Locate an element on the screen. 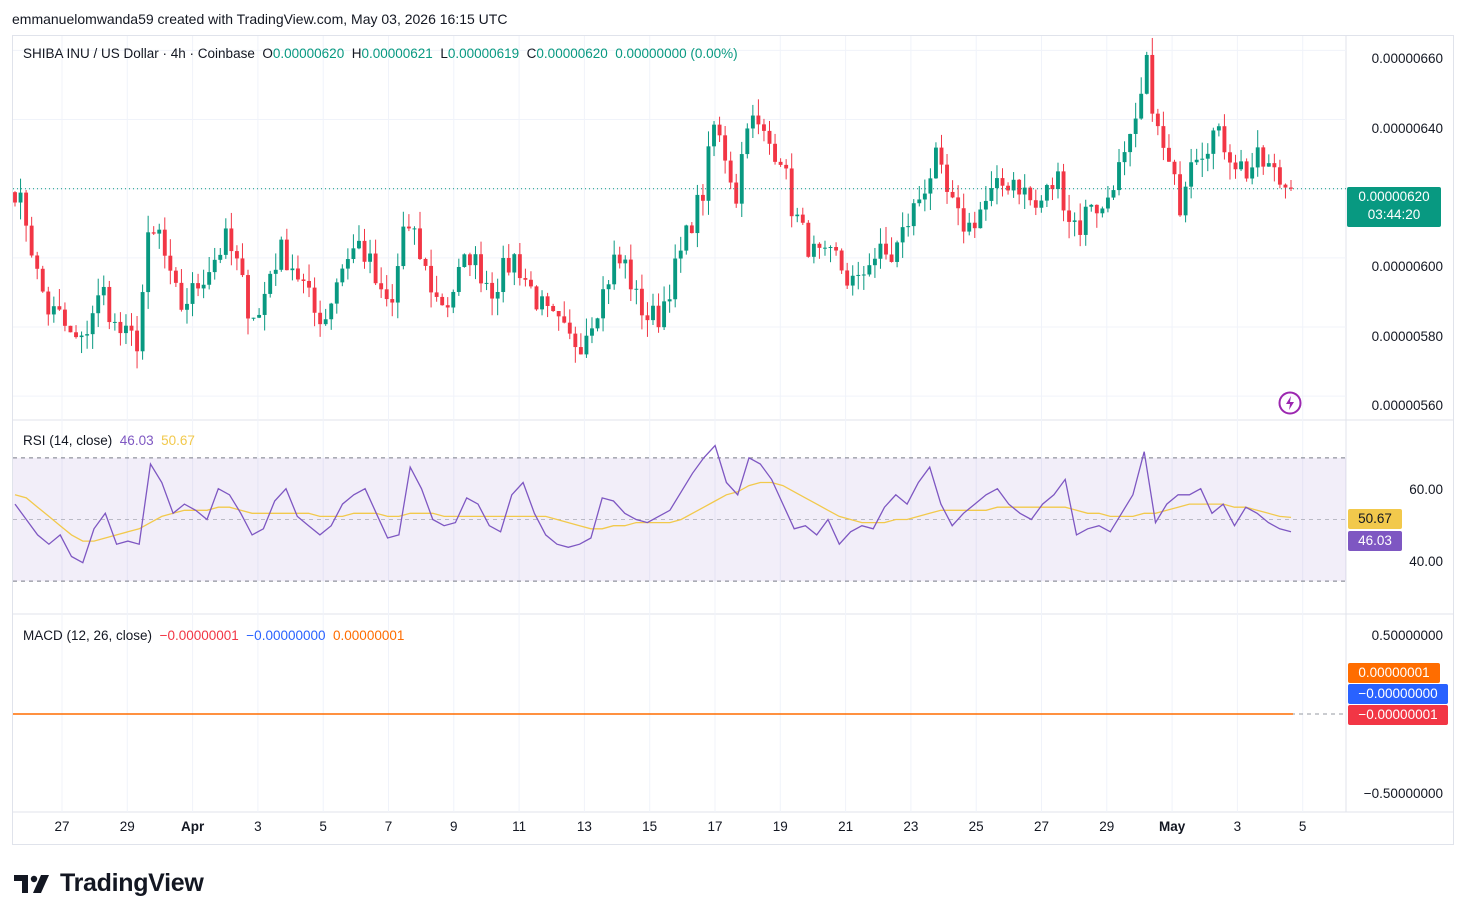  time-tick-label: 29 is located at coordinates (127, 826).